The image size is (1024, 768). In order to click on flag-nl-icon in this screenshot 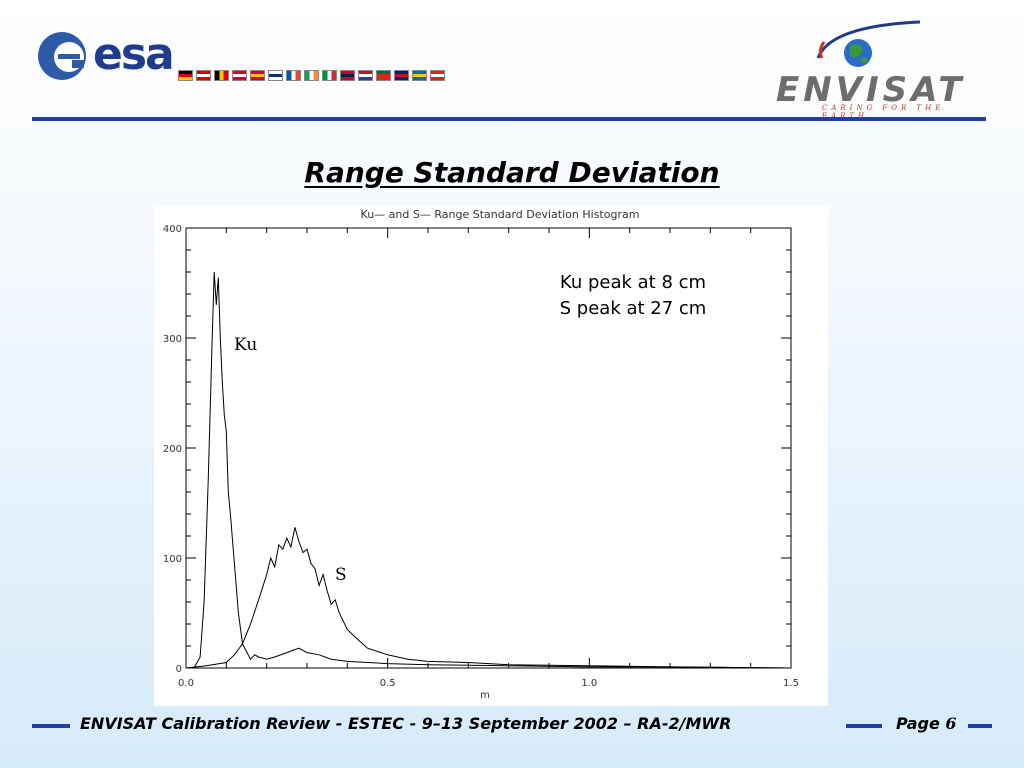, I will do `click(365, 75)`.